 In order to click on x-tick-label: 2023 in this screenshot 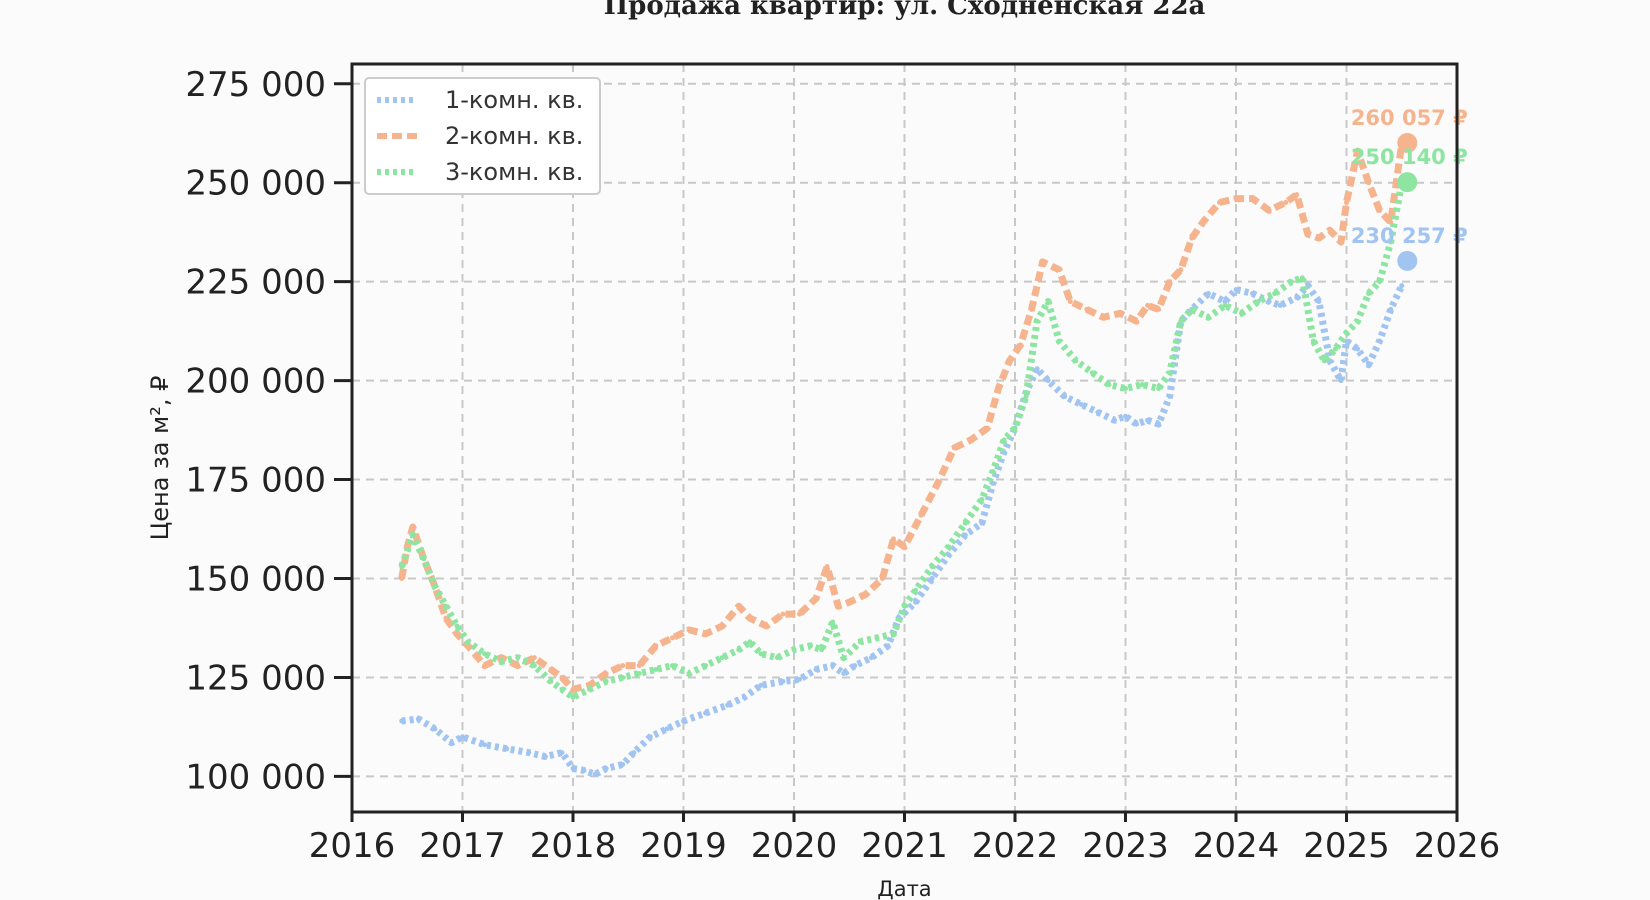, I will do `click(1125, 846)`.